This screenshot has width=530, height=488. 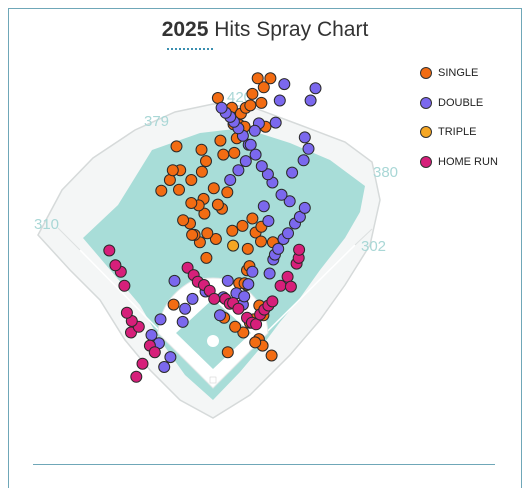 I want to click on legend-swatch-double, so click(x=426, y=102).